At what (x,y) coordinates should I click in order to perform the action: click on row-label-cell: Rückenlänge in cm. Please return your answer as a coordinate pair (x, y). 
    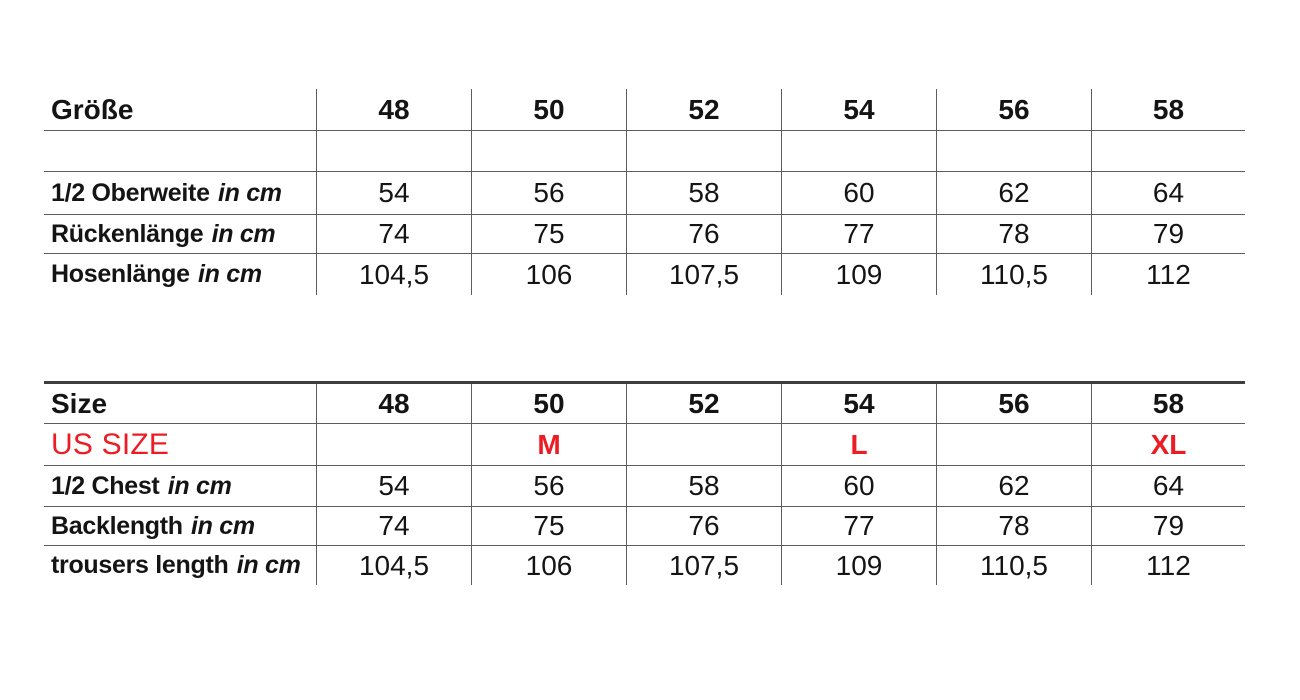
    Looking at the image, I should click on (180, 234).